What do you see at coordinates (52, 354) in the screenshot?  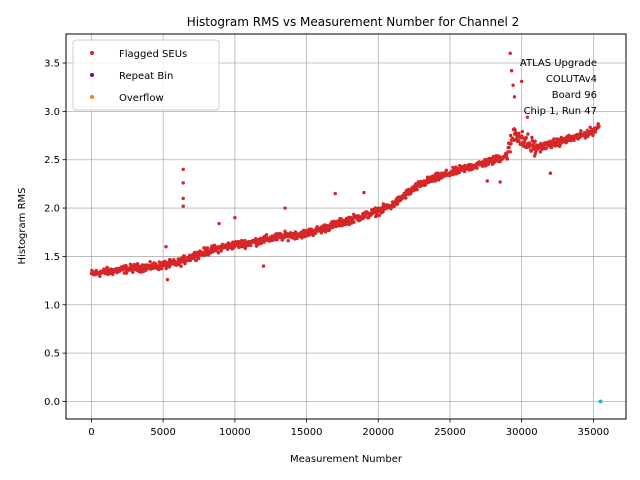 I see `y-tick-label: 0.5` at bounding box center [52, 354].